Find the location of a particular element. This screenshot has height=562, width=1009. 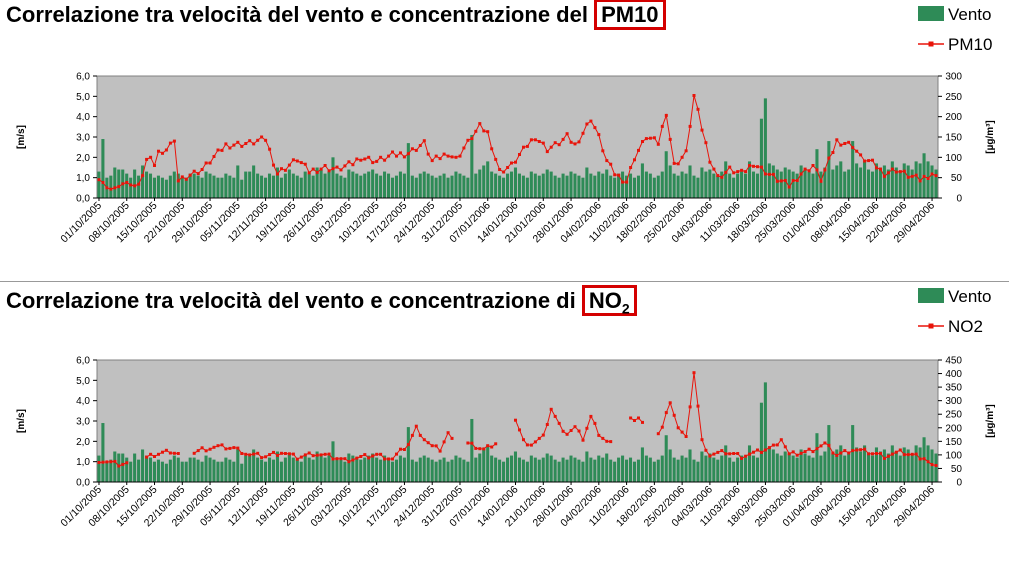

legend-item-vento-2: Vento is located at coordinates (963, 299).